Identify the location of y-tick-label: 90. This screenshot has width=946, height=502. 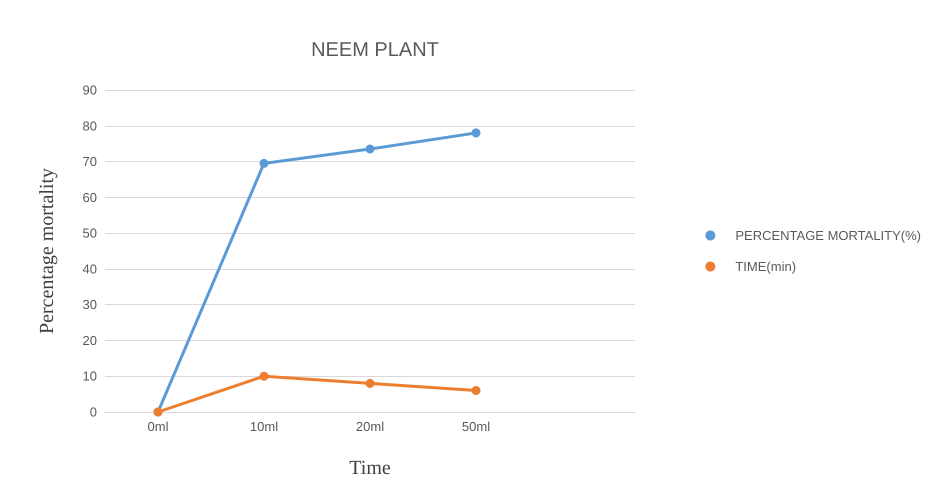
(89, 90).